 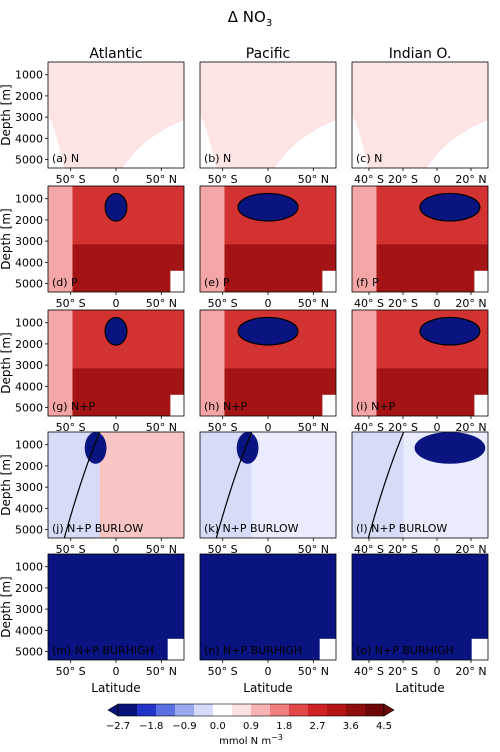 I want to click on panel-label: (n) N+P BURHIGH, so click(x=253, y=650).